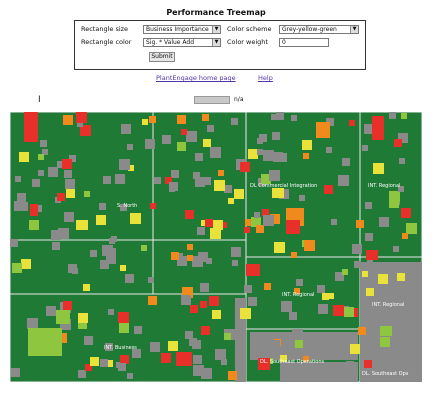 Image resolution: width=432 pixels, height=396 pixels. I want to click on home-link: PlantEngage home page, so click(196, 78).